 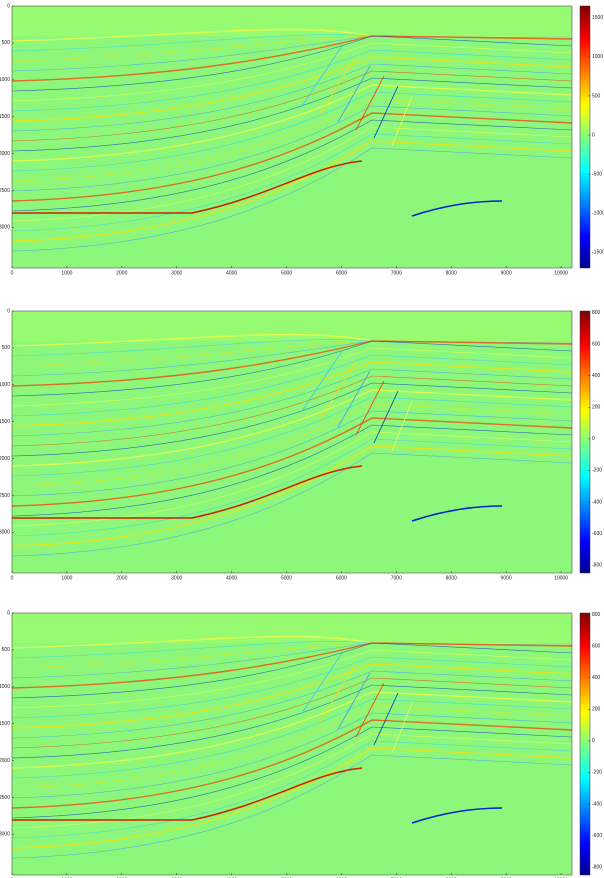 I want to click on x-tick-label: 5000, so click(x=286, y=273).